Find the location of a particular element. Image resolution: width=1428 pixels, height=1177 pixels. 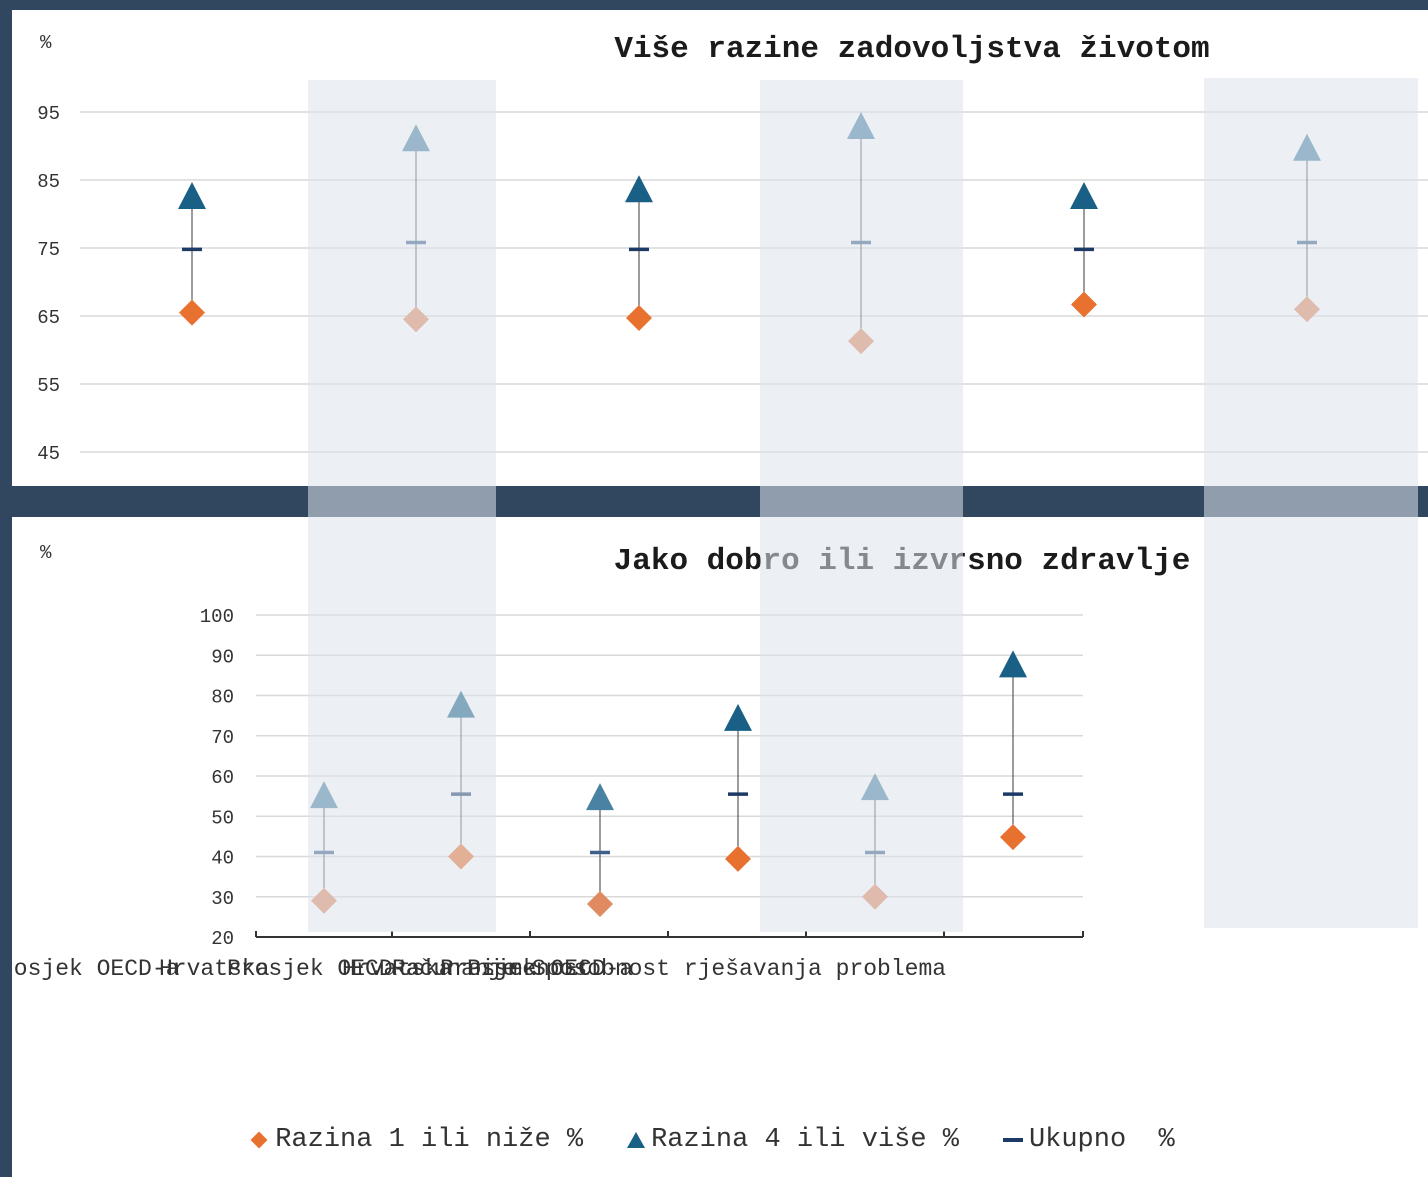

y-tick-label: 50 is located at coordinates (222, 818).